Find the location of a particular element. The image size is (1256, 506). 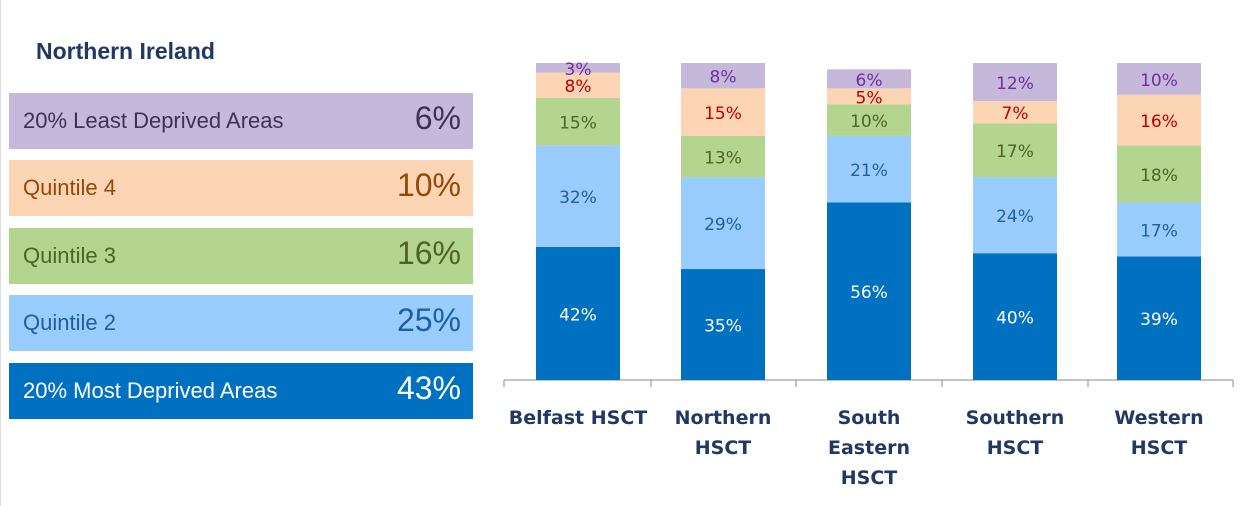

data-label: 56% is located at coordinates (869, 293).